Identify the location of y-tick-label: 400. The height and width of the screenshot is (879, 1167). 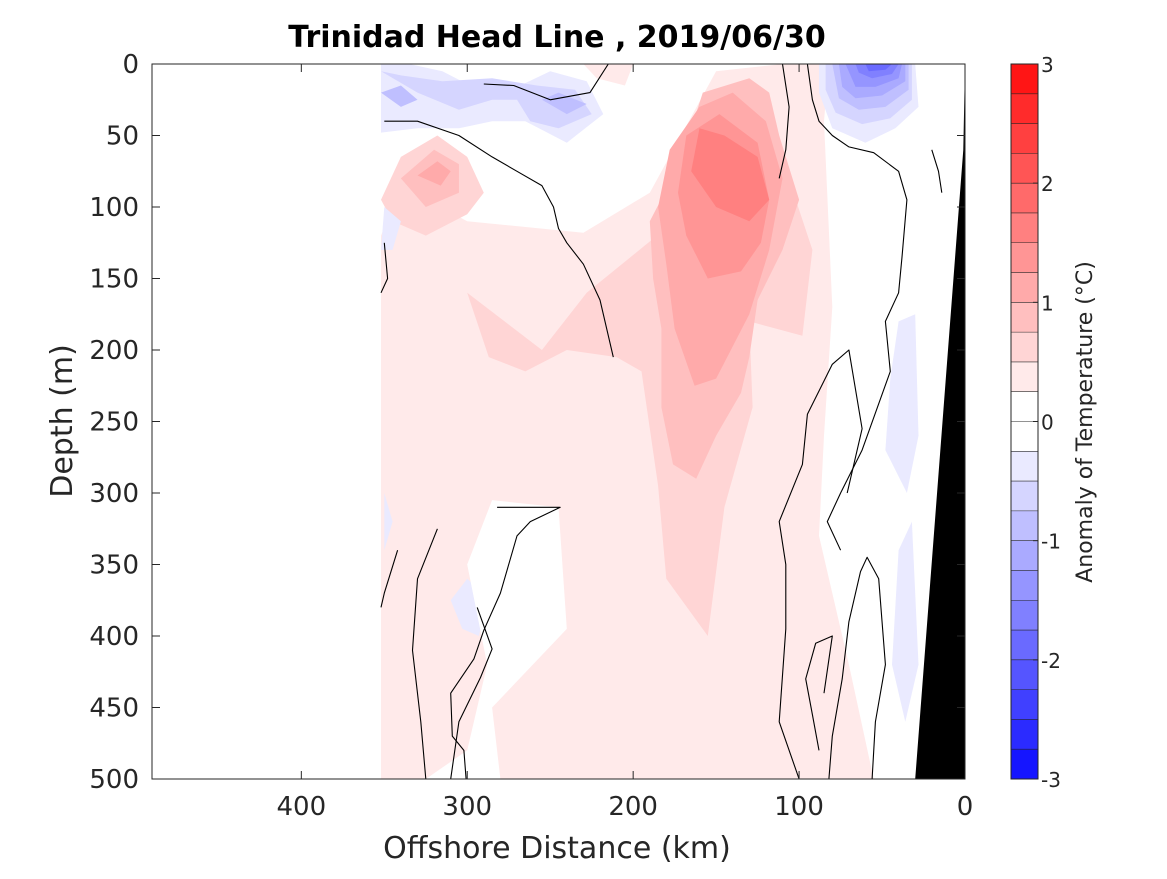
(114, 637).